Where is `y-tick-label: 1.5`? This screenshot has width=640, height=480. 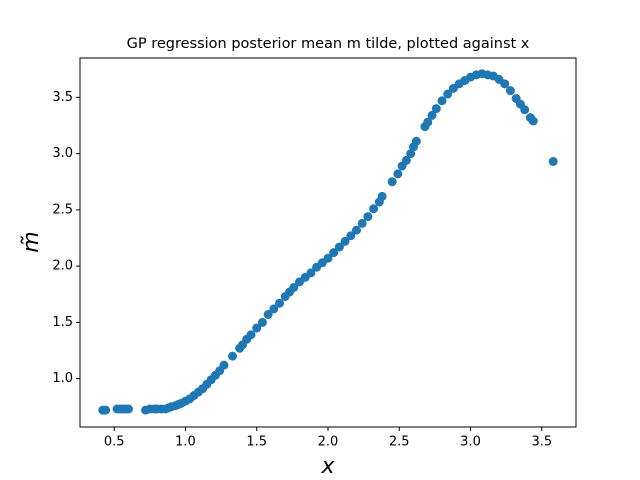 y-tick-label: 1.5 is located at coordinates (62, 322).